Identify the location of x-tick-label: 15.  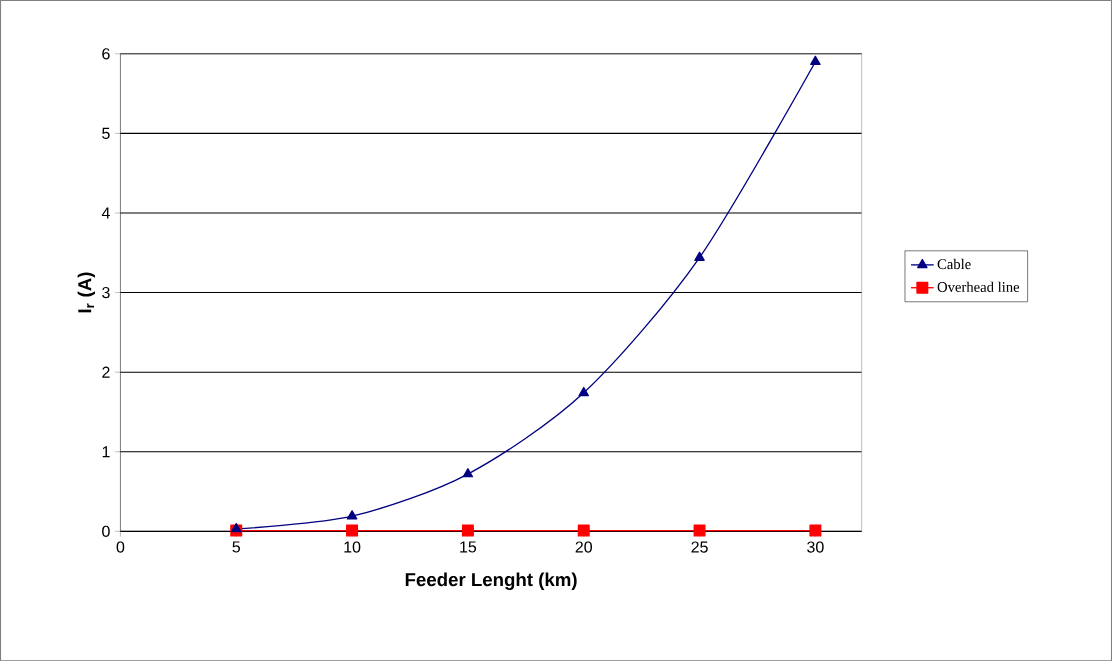
(468, 547).